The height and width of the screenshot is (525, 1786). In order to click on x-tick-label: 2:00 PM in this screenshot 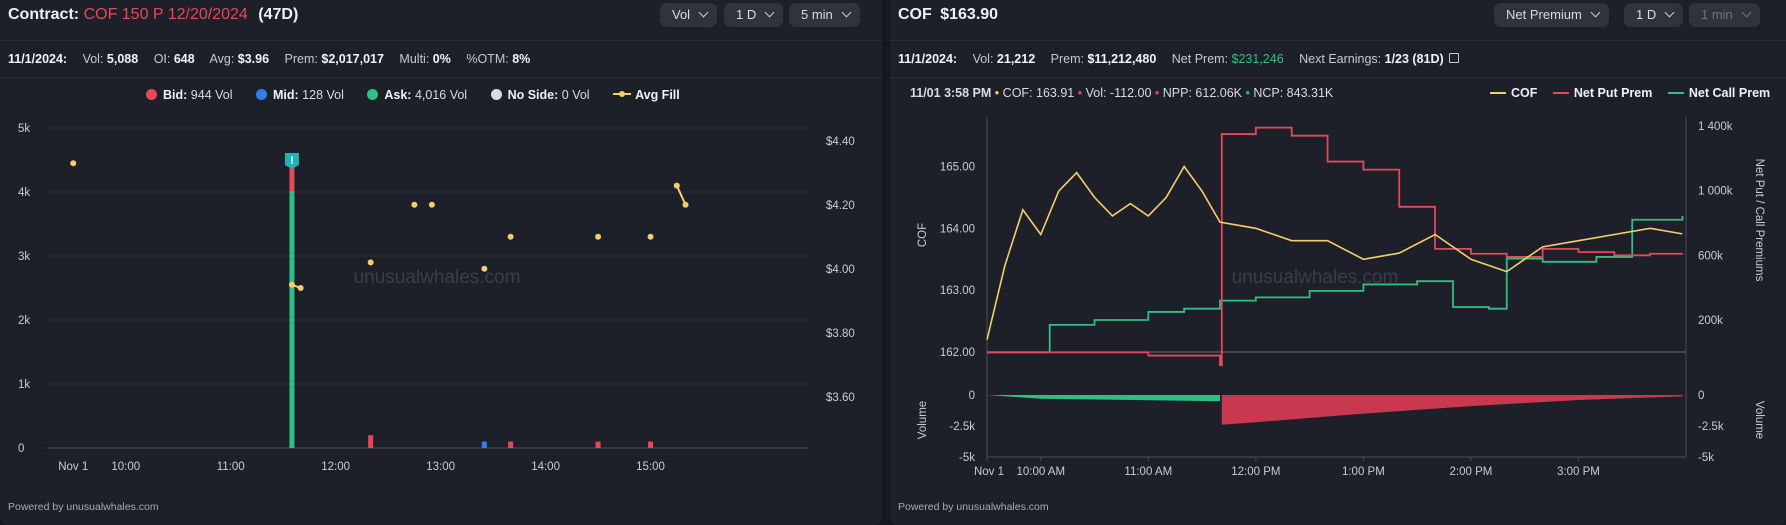, I will do `click(1471, 472)`.